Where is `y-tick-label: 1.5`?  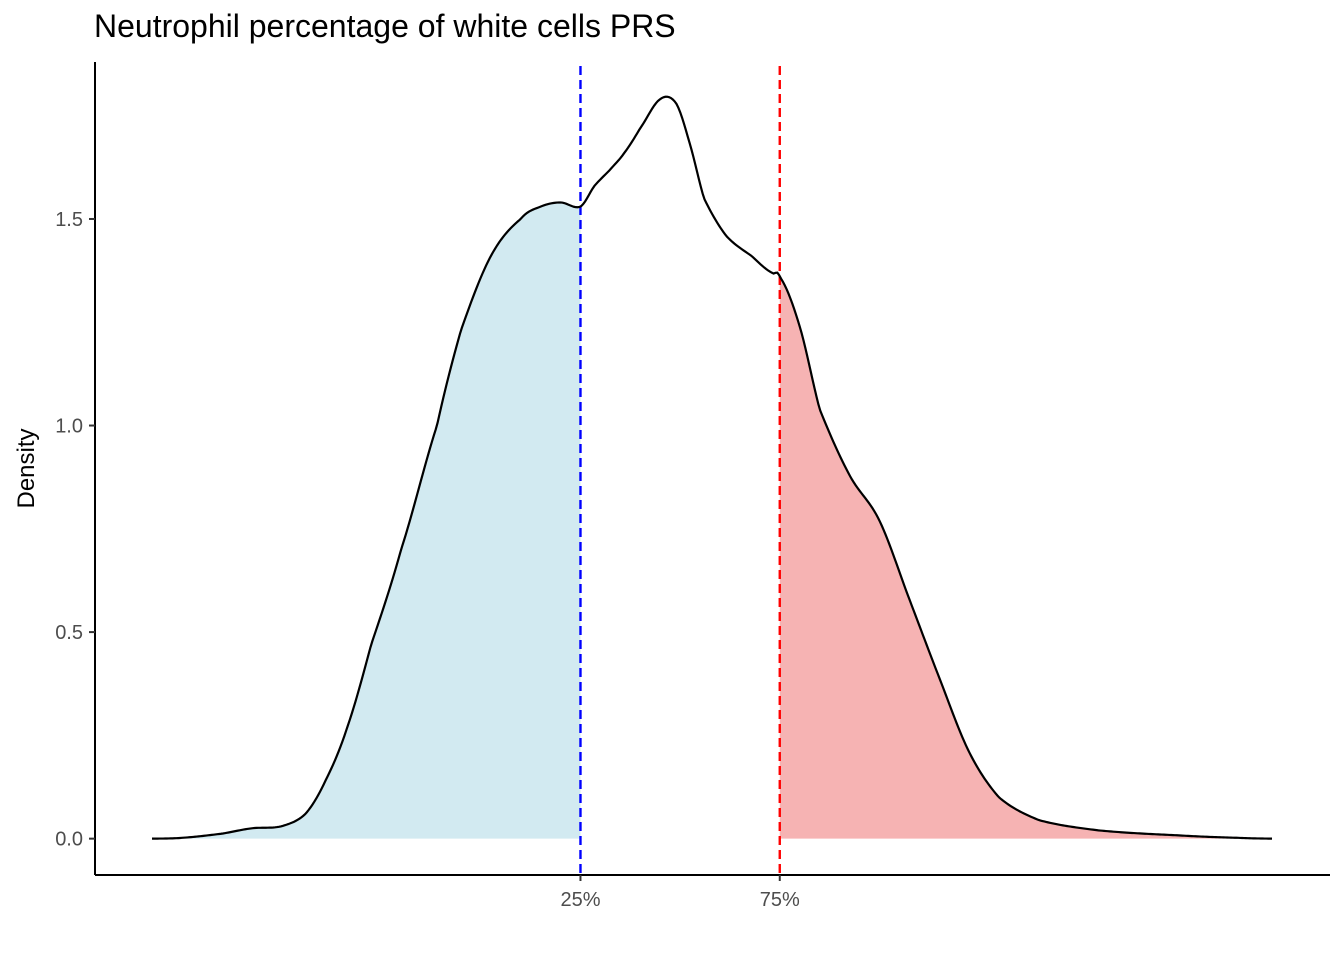
y-tick-label: 1.5 is located at coordinates (69, 220).